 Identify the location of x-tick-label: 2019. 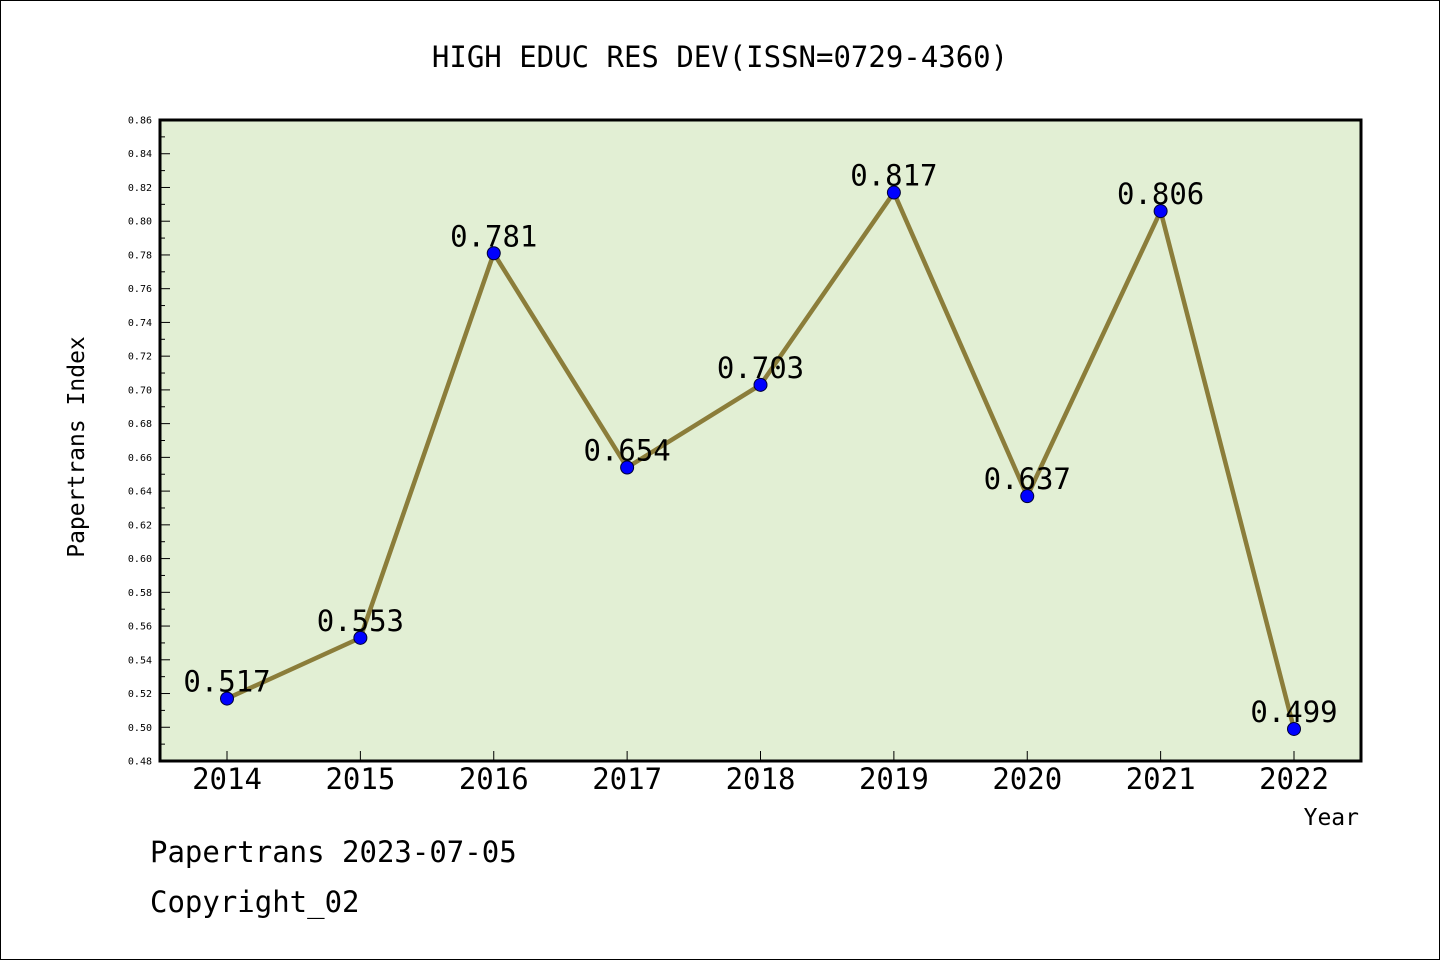
(894, 779).